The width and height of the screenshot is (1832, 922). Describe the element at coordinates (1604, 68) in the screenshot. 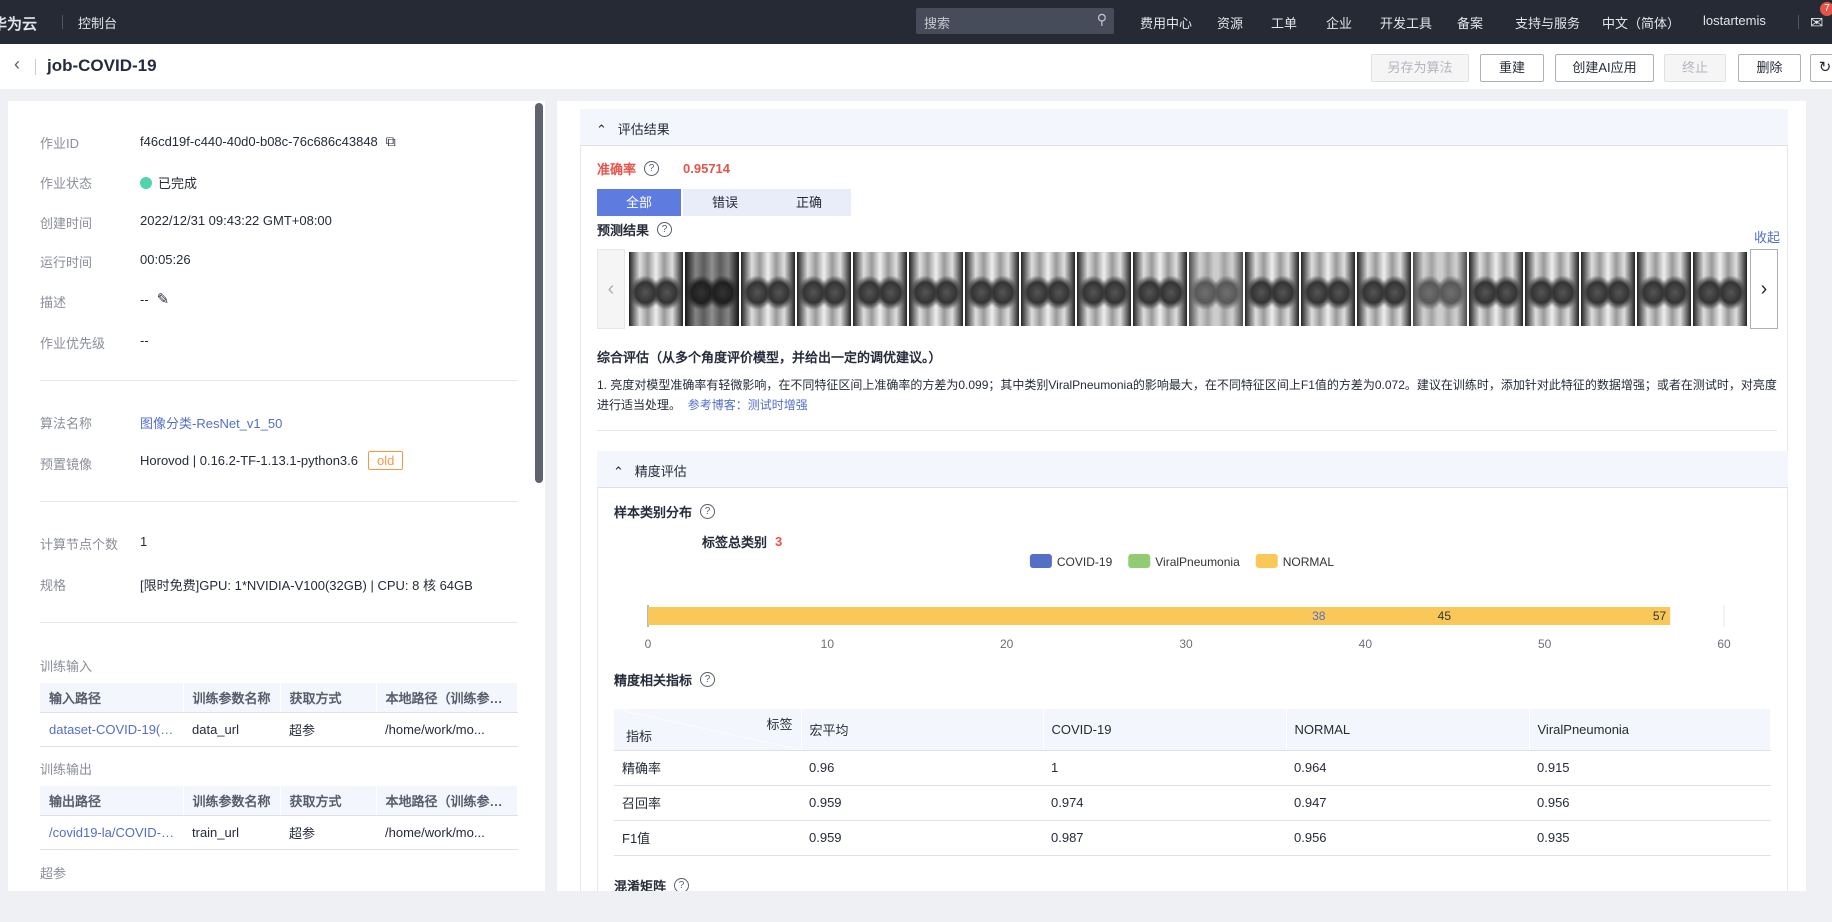

I see `create-ai-app-button: 创建AI应用` at that location.